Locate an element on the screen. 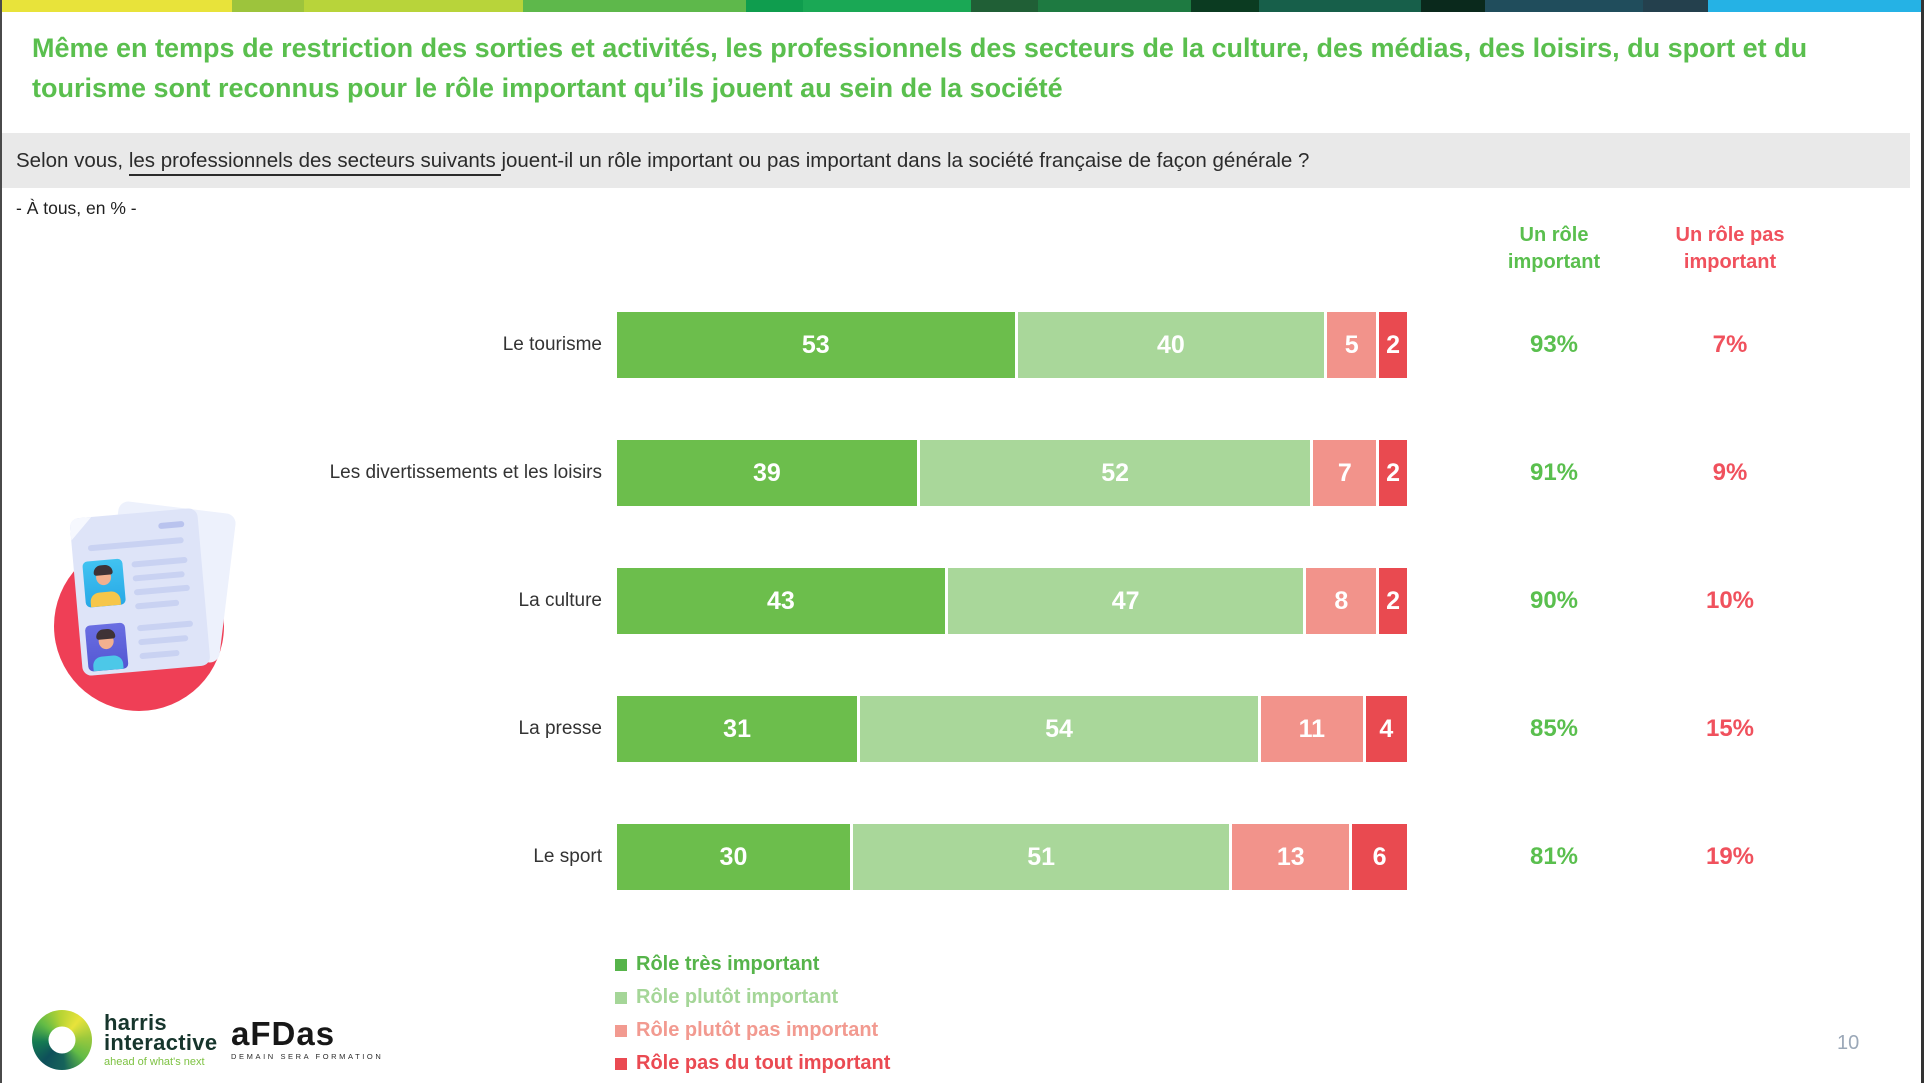  bar-value-label: 5 is located at coordinates (1351, 344).